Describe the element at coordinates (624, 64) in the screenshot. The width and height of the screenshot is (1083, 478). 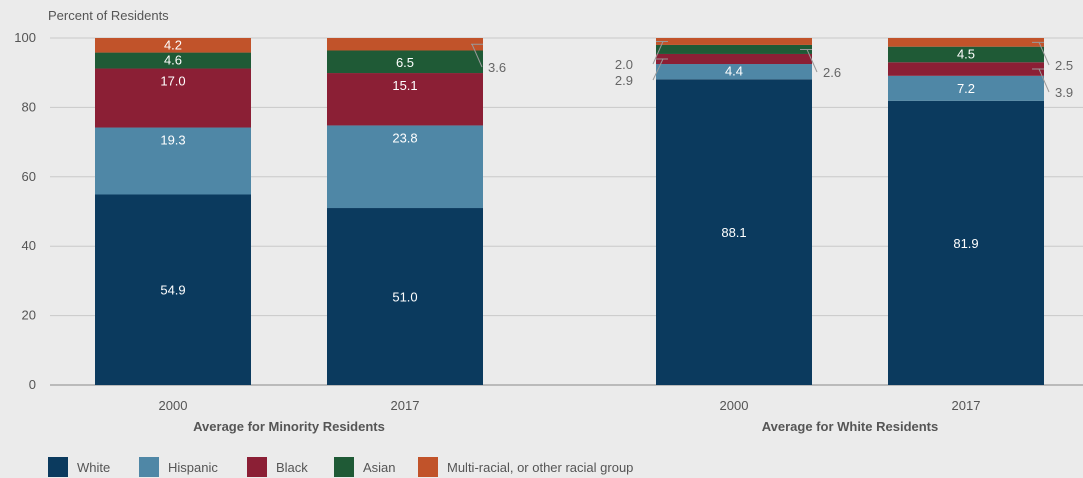
I see `callout-label: 2.0` at that location.